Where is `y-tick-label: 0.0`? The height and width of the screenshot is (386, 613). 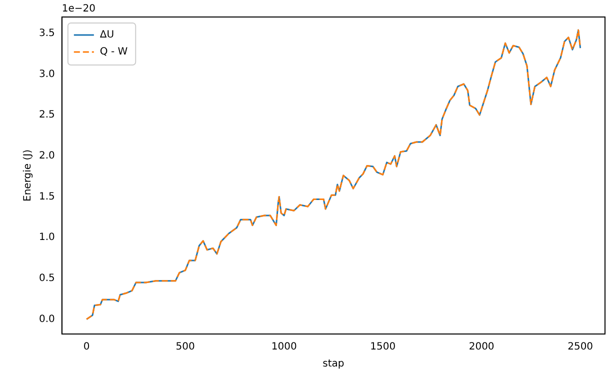
y-tick-label: 0.0 is located at coordinates (46, 319).